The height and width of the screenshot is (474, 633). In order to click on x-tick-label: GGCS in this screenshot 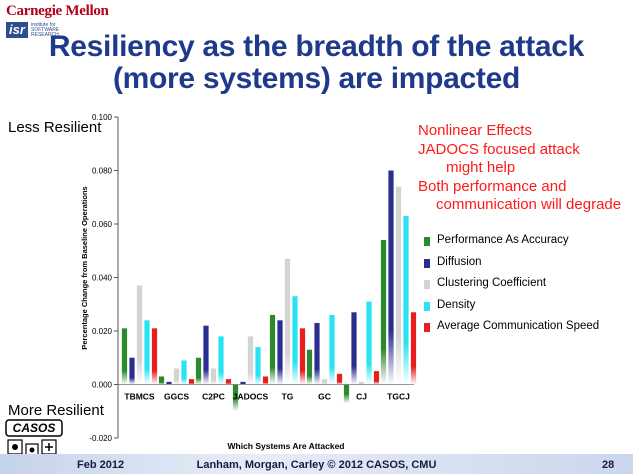, I will do `click(176, 397)`.